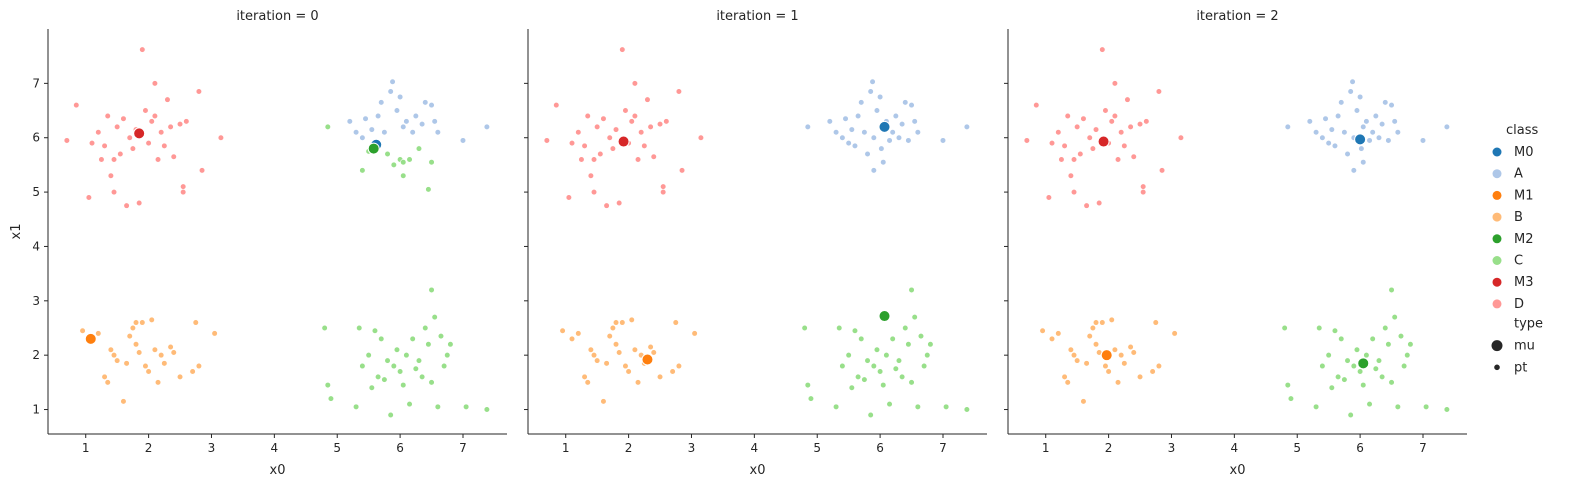 The image size is (1579, 490). I want to click on legend-label-m0: M0, so click(1524, 152).